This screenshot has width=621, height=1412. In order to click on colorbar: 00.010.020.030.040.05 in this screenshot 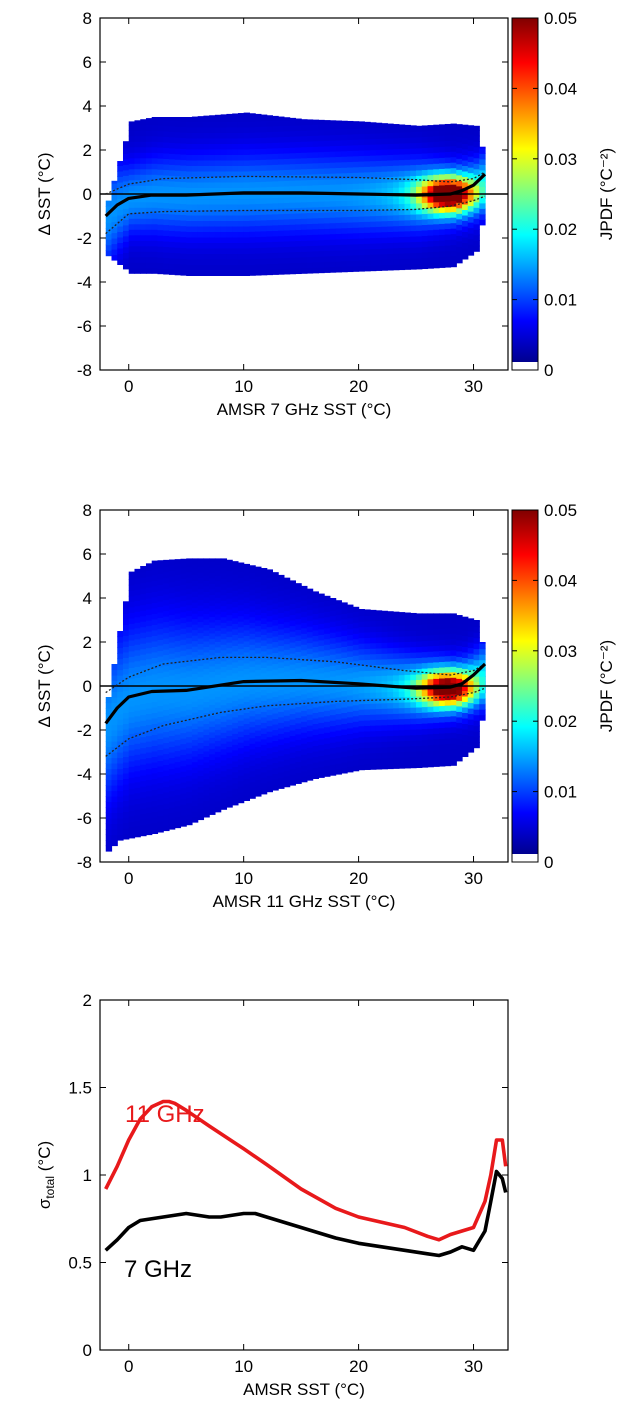, I will do `click(544, 686)`.